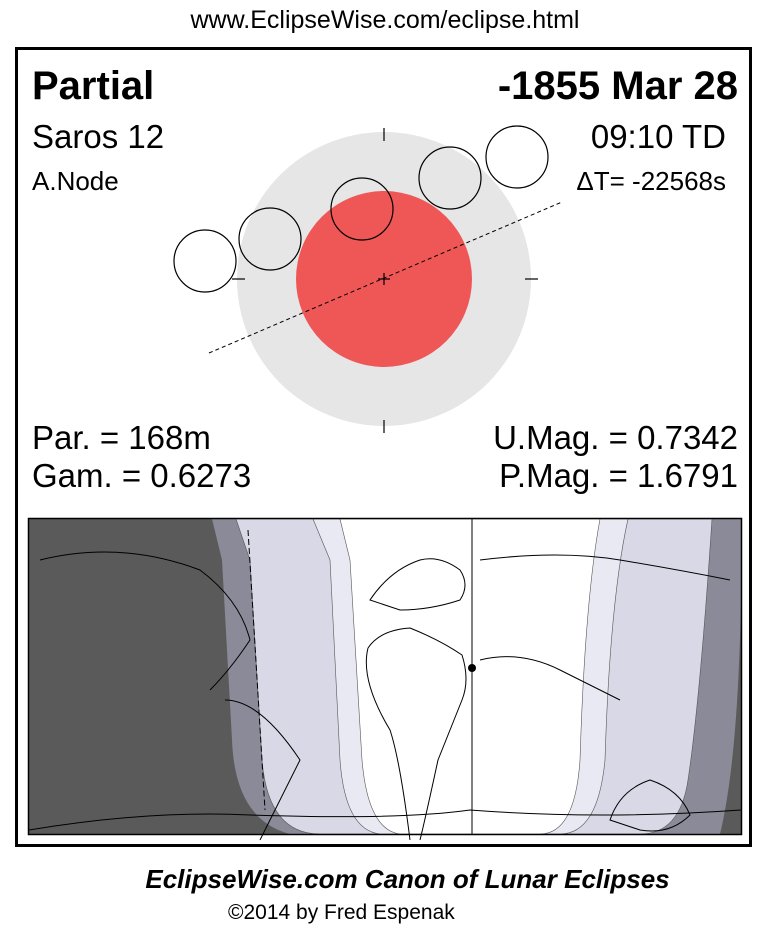  Describe the element at coordinates (417, 584) in the screenshot. I see `europe-outline` at that location.